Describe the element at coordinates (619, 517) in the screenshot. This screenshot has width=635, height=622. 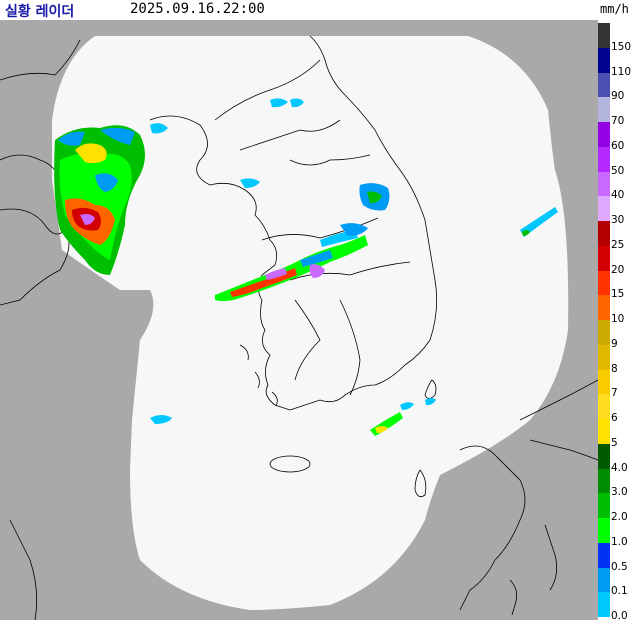
I see `legend-label: 2.0` at that location.